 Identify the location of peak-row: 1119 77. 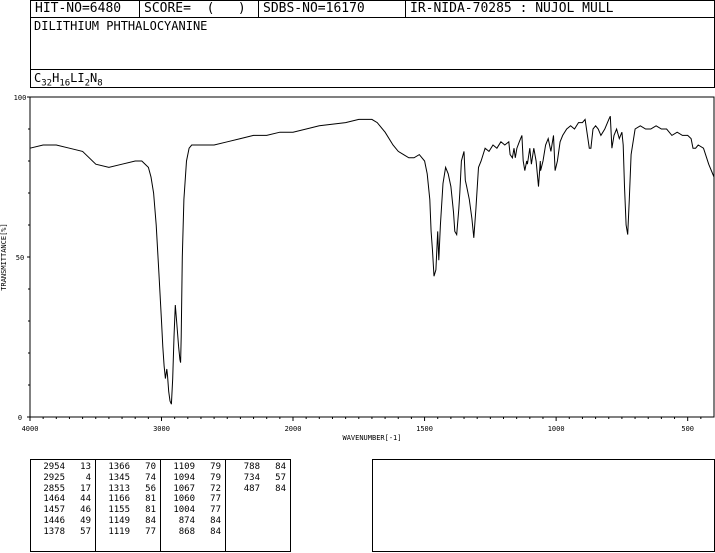
(128, 532).